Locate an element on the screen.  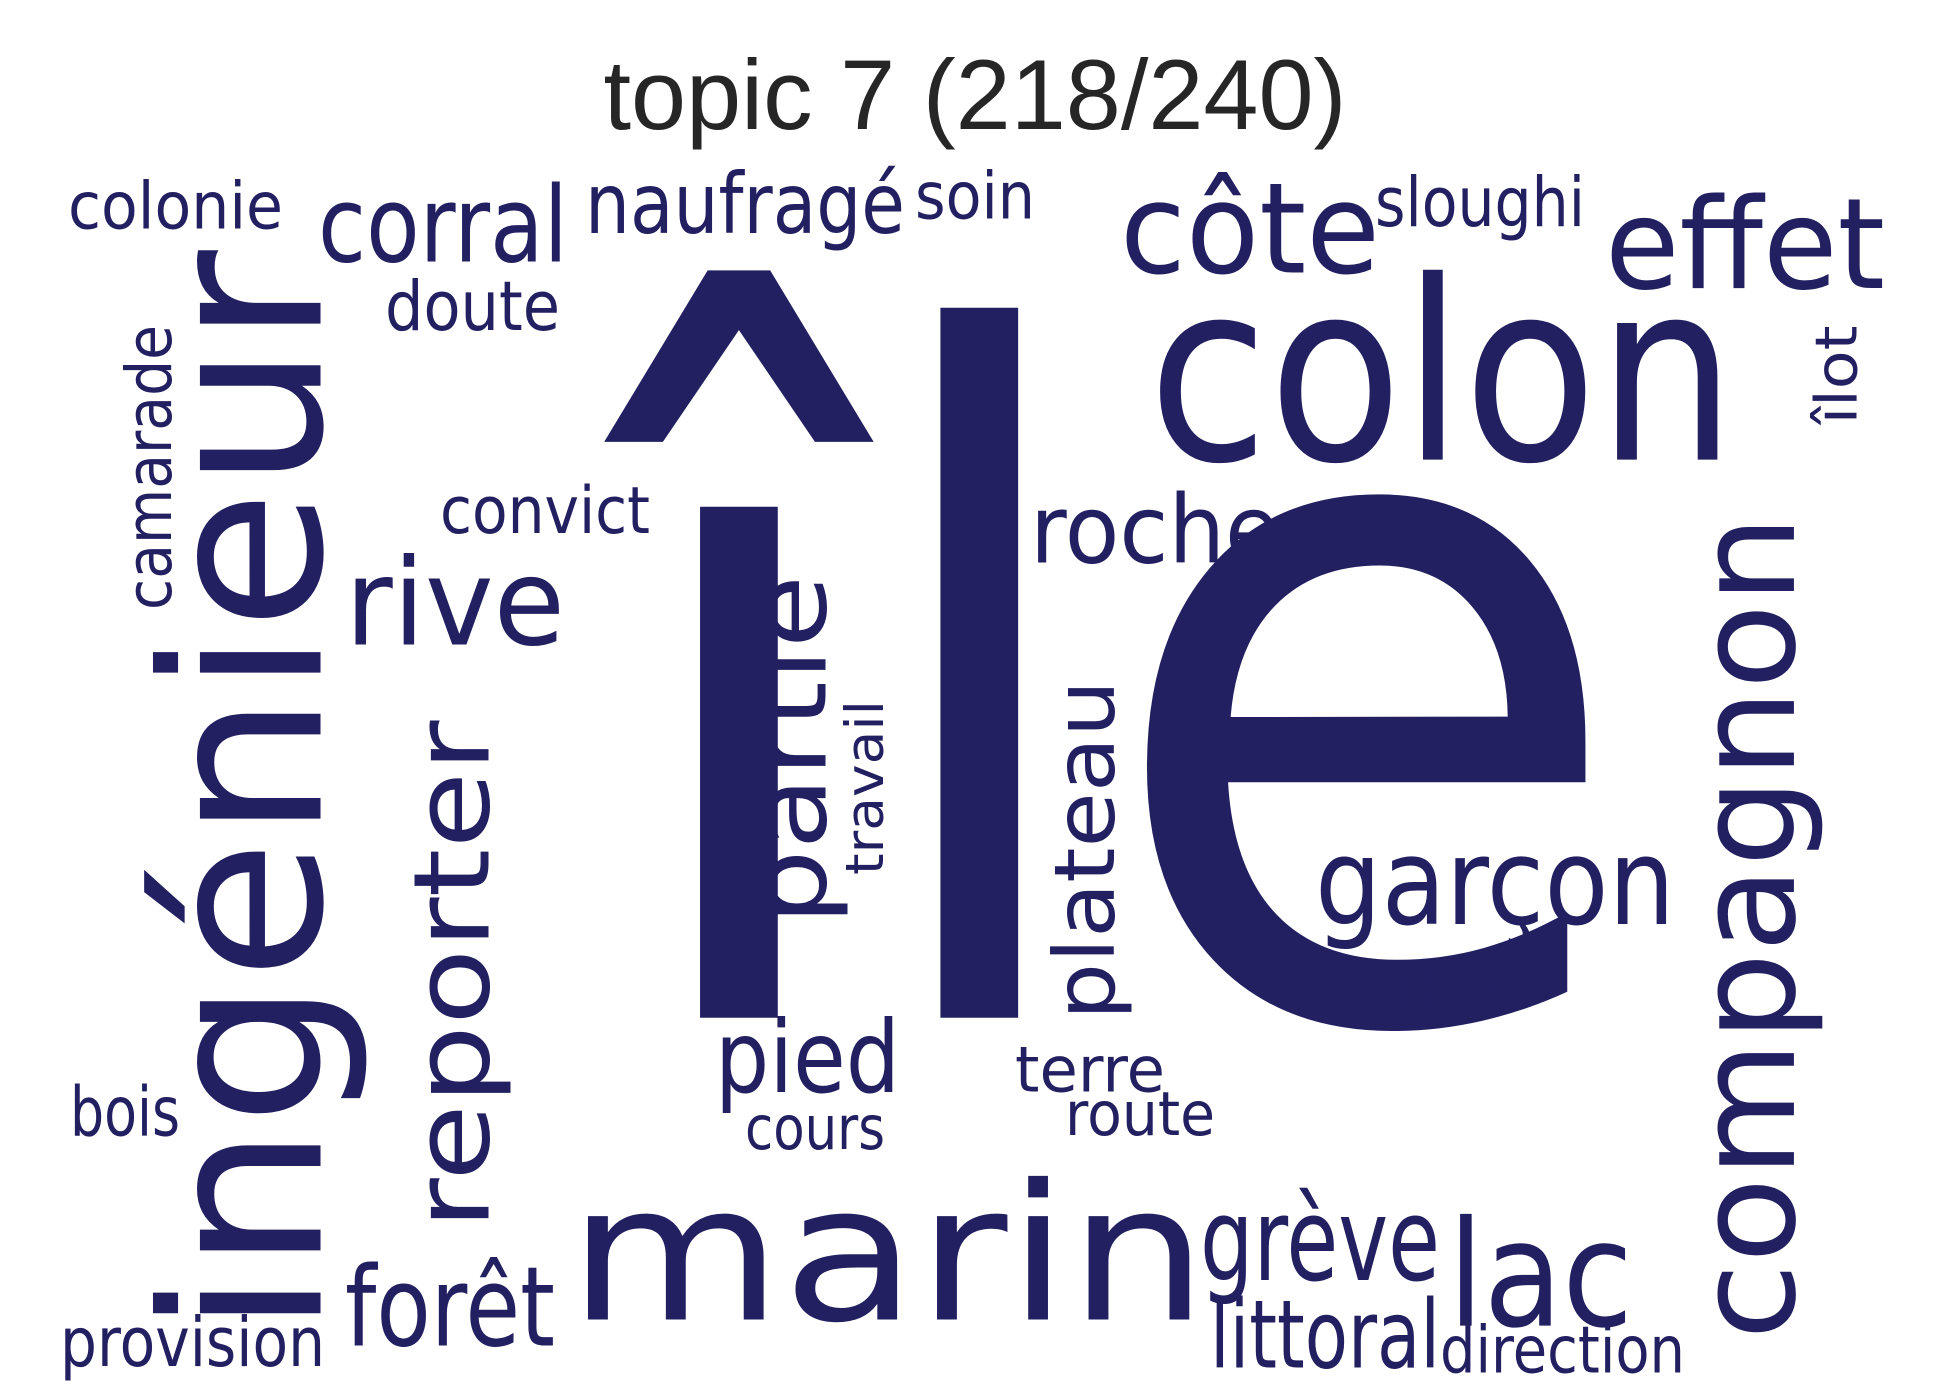
cloud-word: ingénieur is located at coordinates (245, 792).